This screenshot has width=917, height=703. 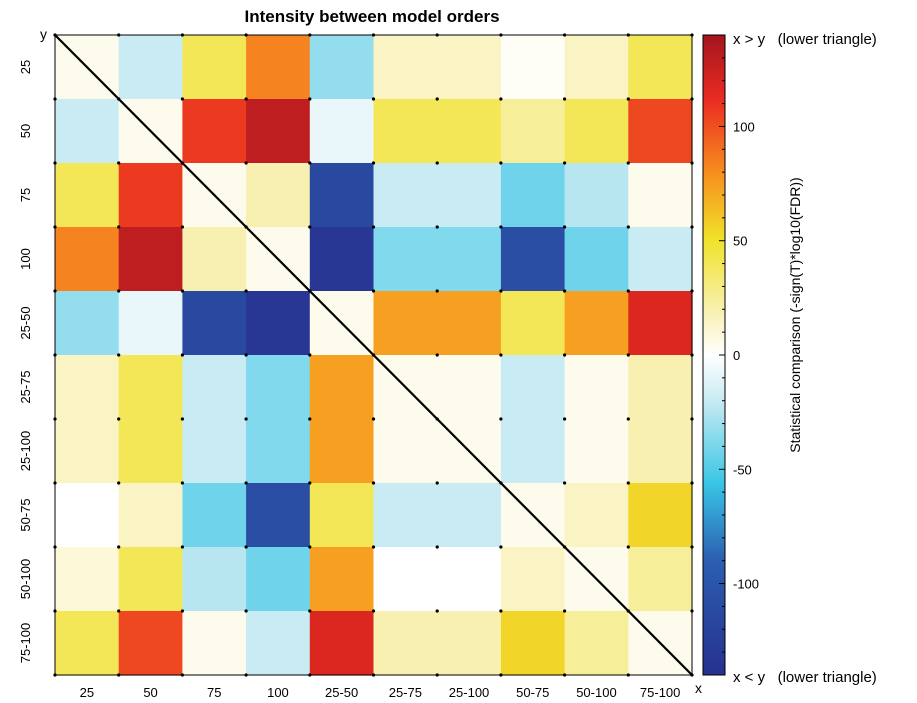 What do you see at coordinates (214, 692) in the screenshot?
I see `x-tick-label: 75` at bounding box center [214, 692].